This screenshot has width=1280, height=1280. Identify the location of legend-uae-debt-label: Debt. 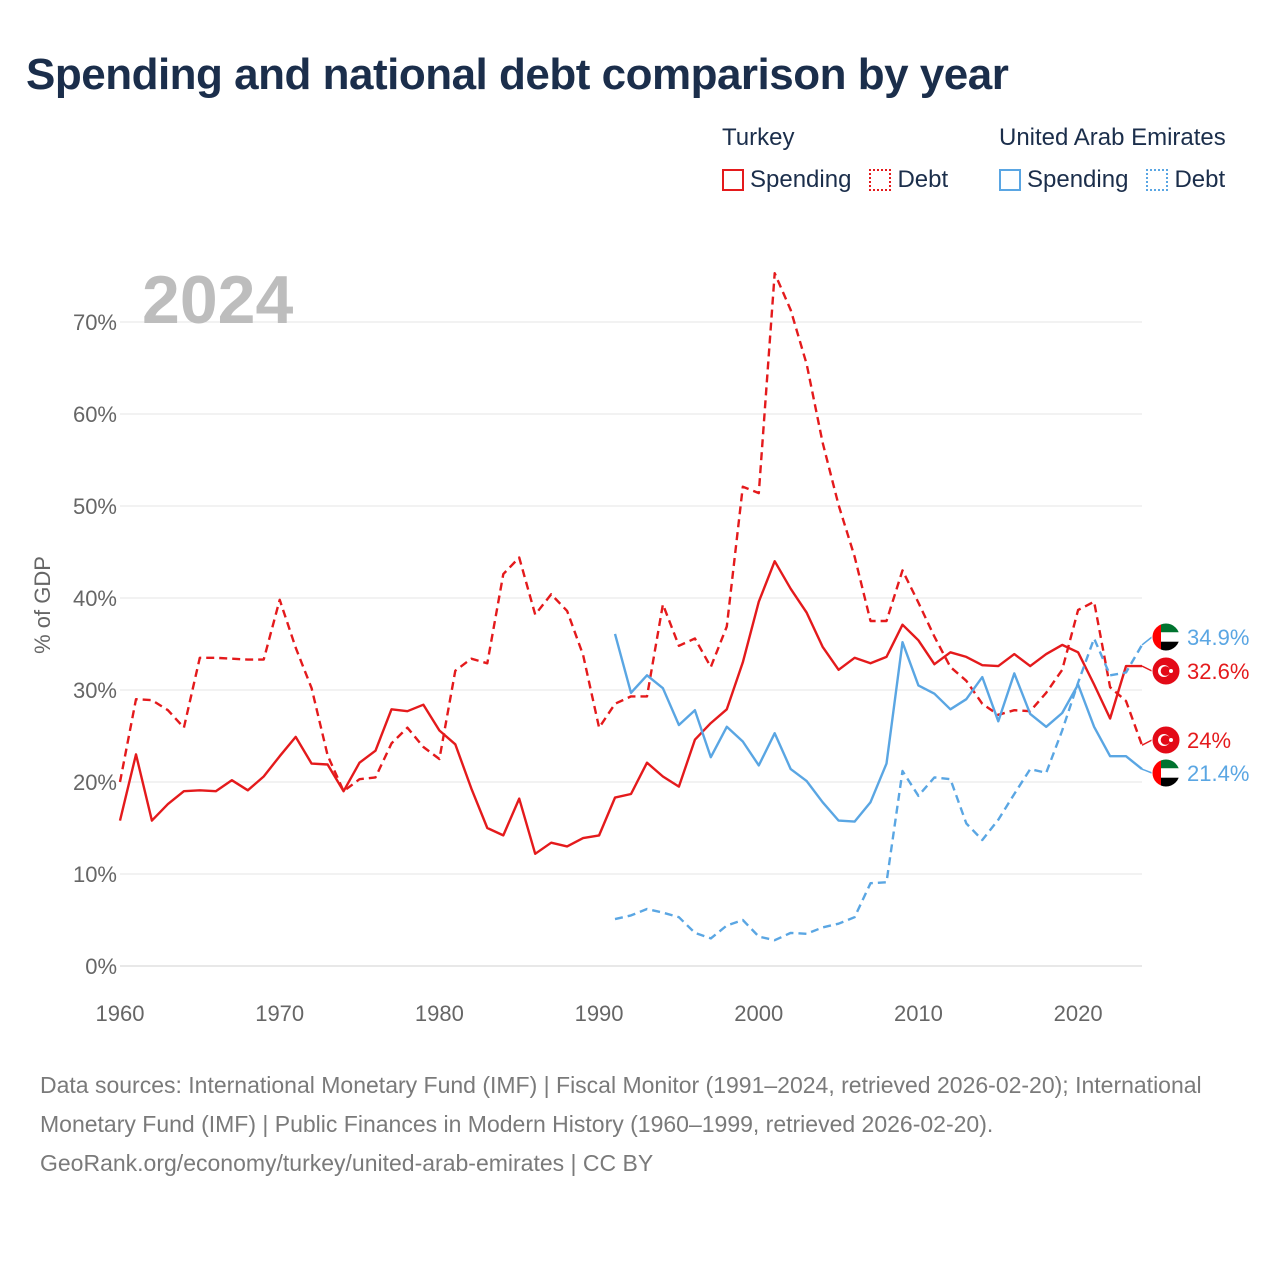
(1200, 179).